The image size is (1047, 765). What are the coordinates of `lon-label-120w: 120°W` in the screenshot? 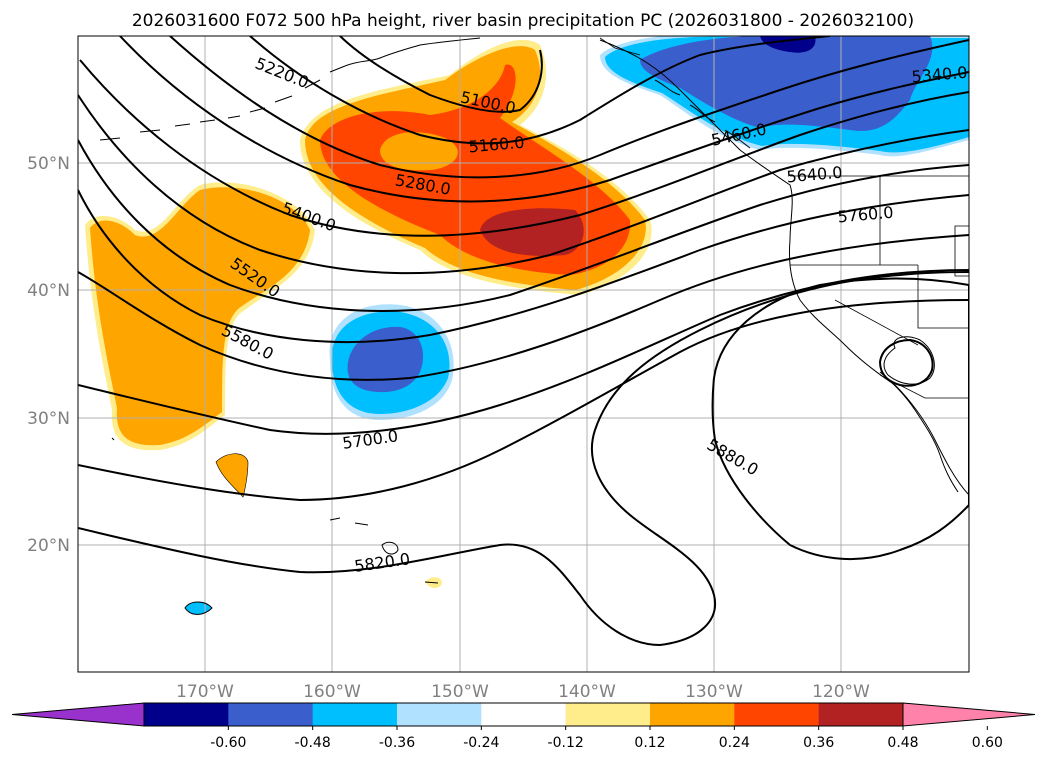 It's located at (841, 692).